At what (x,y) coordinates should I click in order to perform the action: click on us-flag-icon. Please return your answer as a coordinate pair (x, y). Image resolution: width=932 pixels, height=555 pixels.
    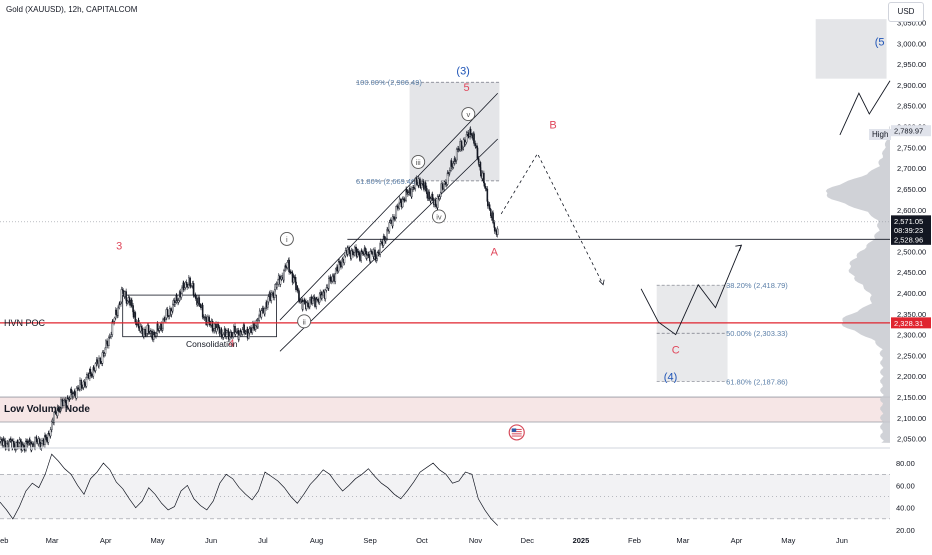
    Looking at the image, I should click on (516, 432).